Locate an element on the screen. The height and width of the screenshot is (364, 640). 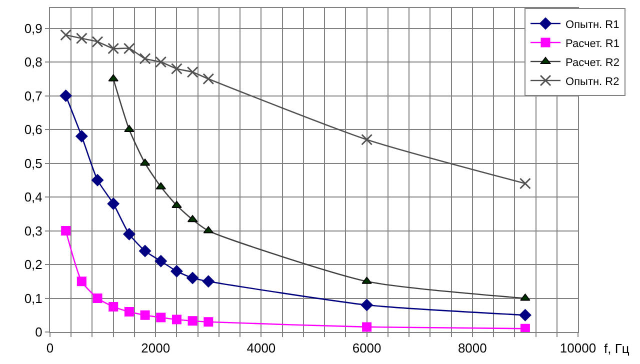
y-tick-label: 0,5 is located at coordinates (33, 163).